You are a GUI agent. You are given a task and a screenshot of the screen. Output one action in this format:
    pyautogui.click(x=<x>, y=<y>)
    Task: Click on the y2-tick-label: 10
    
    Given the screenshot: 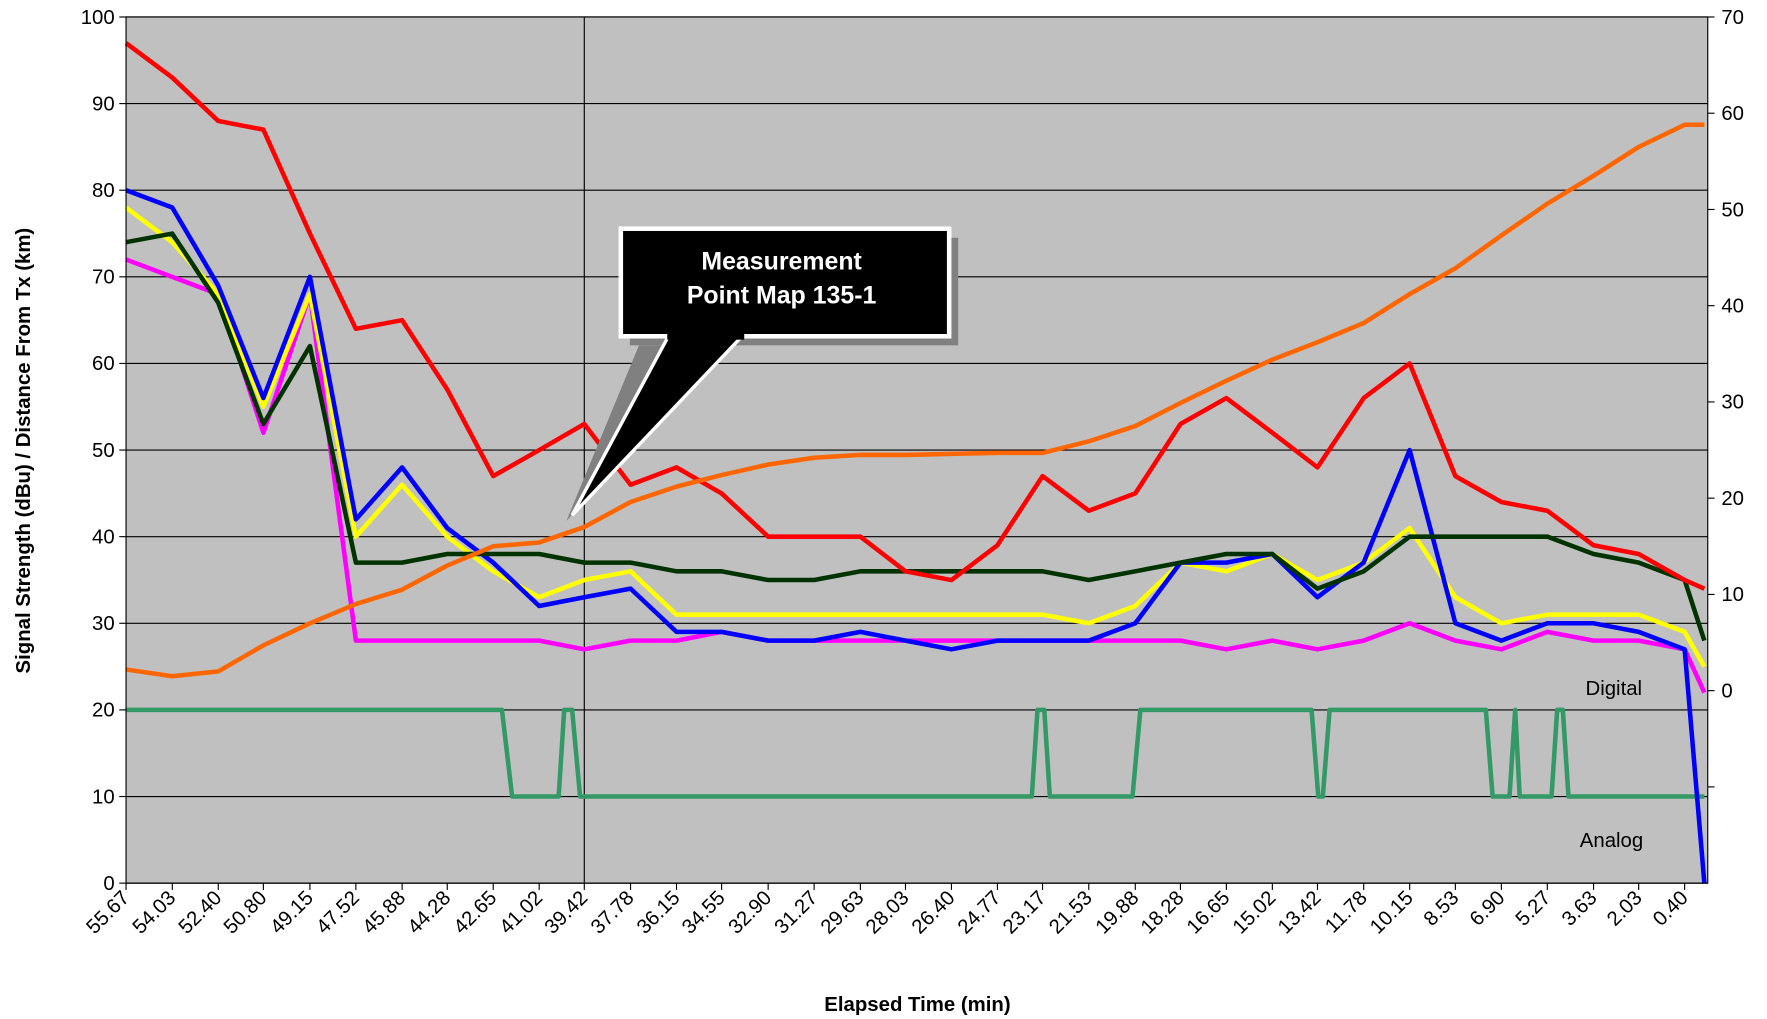 What is the action you would take?
    pyautogui.click(x=1732, y=595)
    